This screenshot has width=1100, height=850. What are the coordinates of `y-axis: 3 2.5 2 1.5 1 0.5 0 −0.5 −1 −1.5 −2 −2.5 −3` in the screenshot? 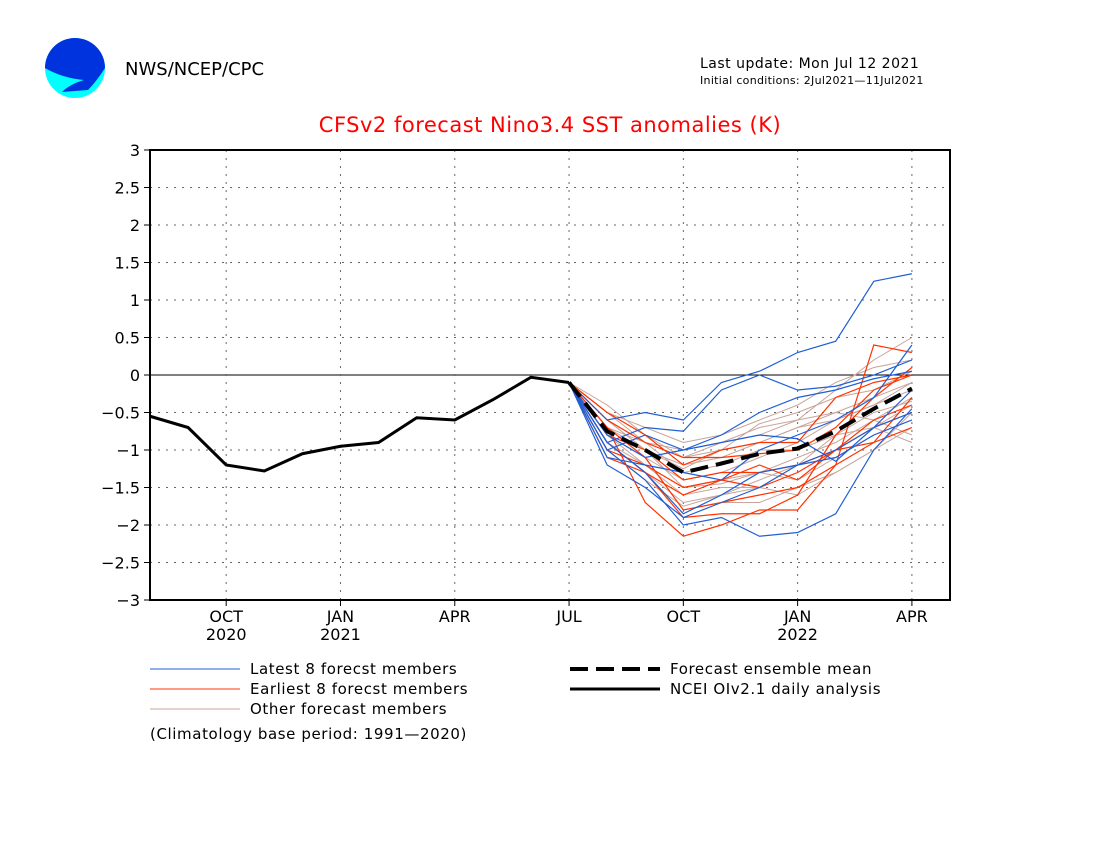 It's located at (125, 375).